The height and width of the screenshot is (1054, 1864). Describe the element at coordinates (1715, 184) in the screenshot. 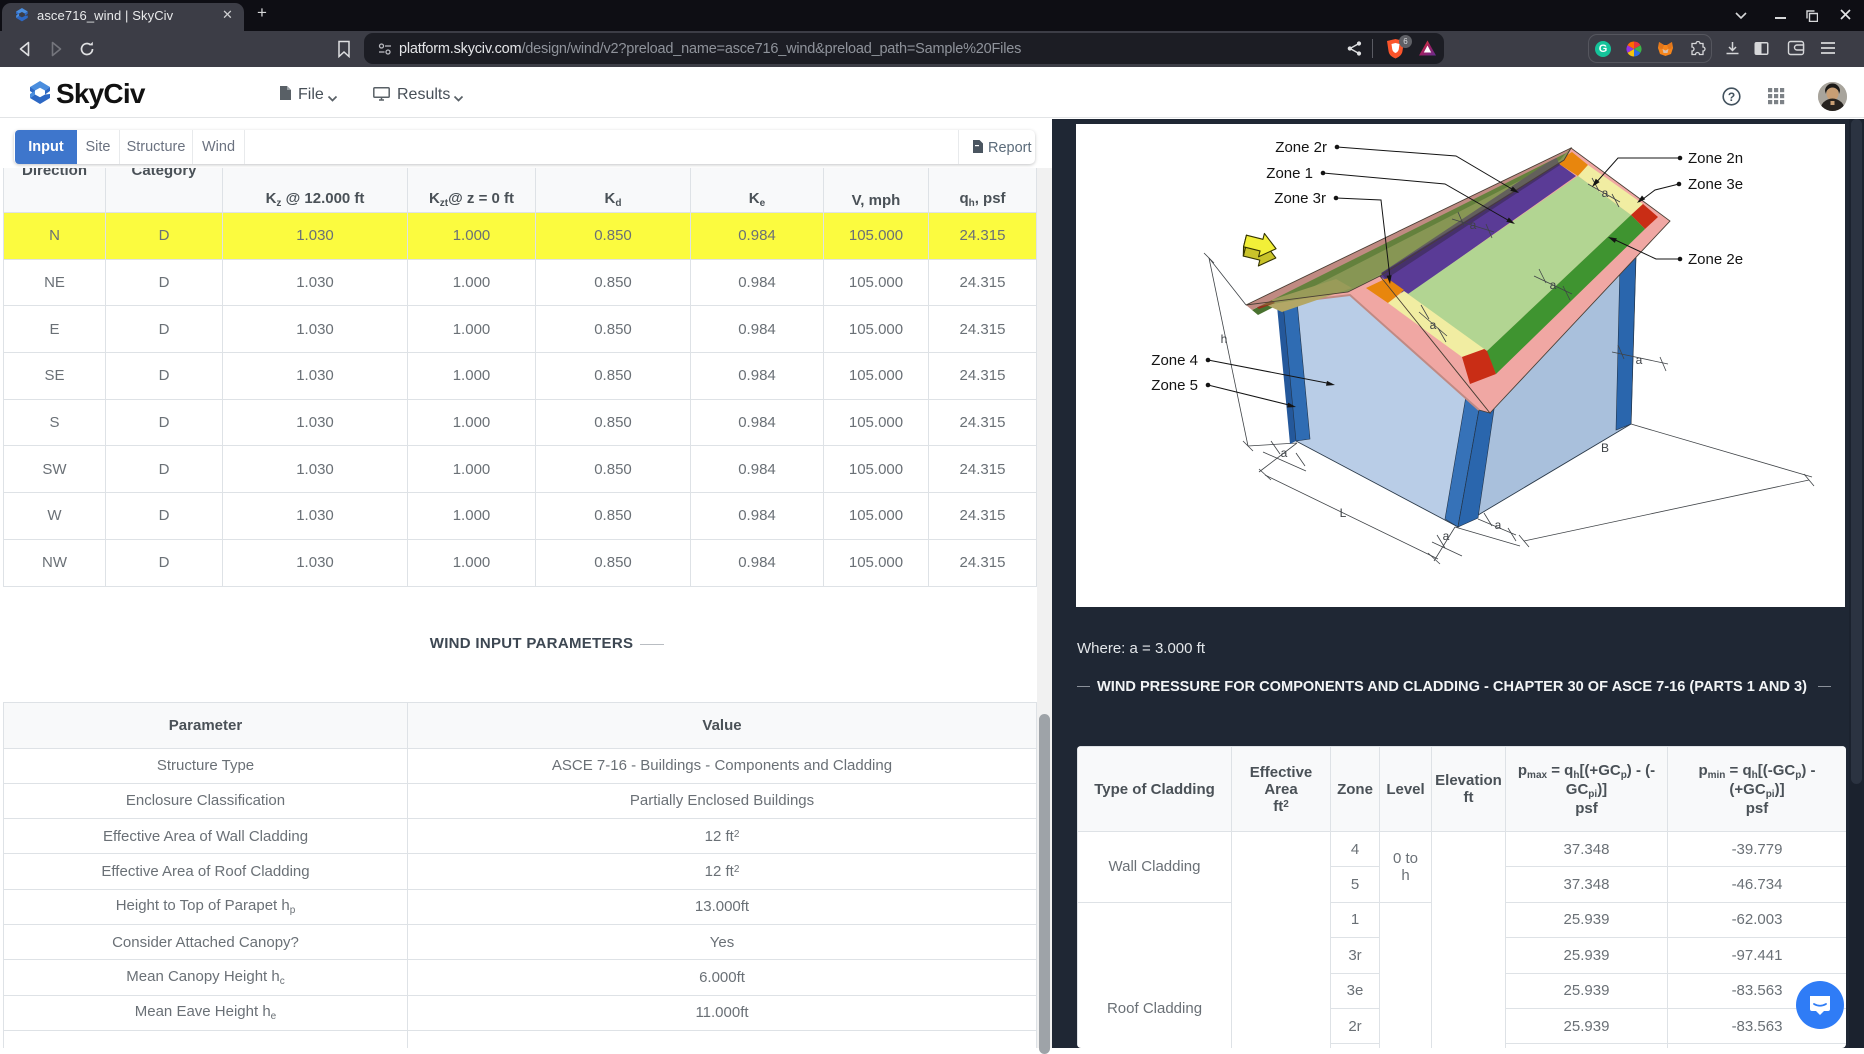

I see `svg-text: Zone 3e` at that location.